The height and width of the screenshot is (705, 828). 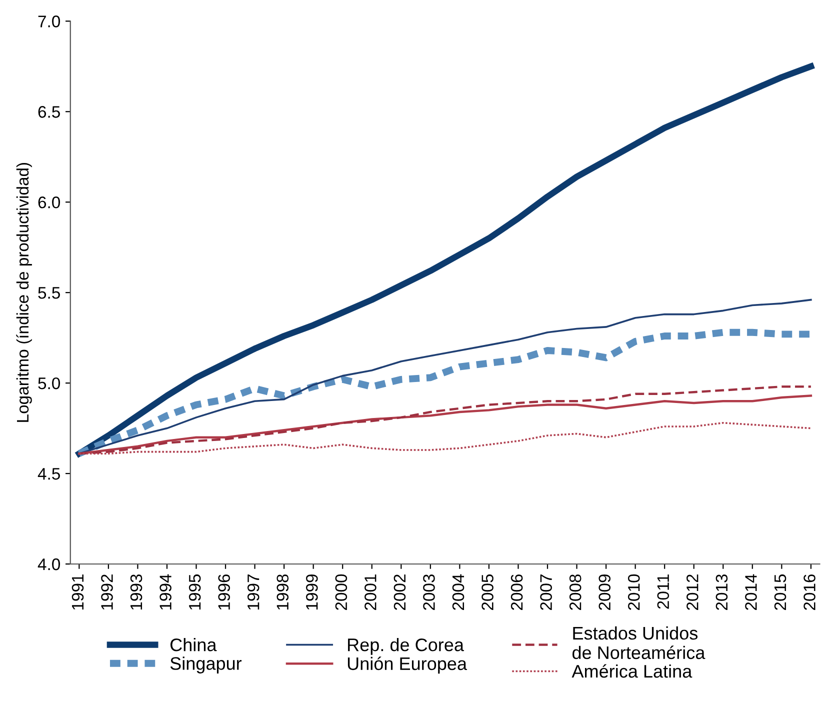 I want to click on x-tick-label: 2013, so click(x=722, y=592).